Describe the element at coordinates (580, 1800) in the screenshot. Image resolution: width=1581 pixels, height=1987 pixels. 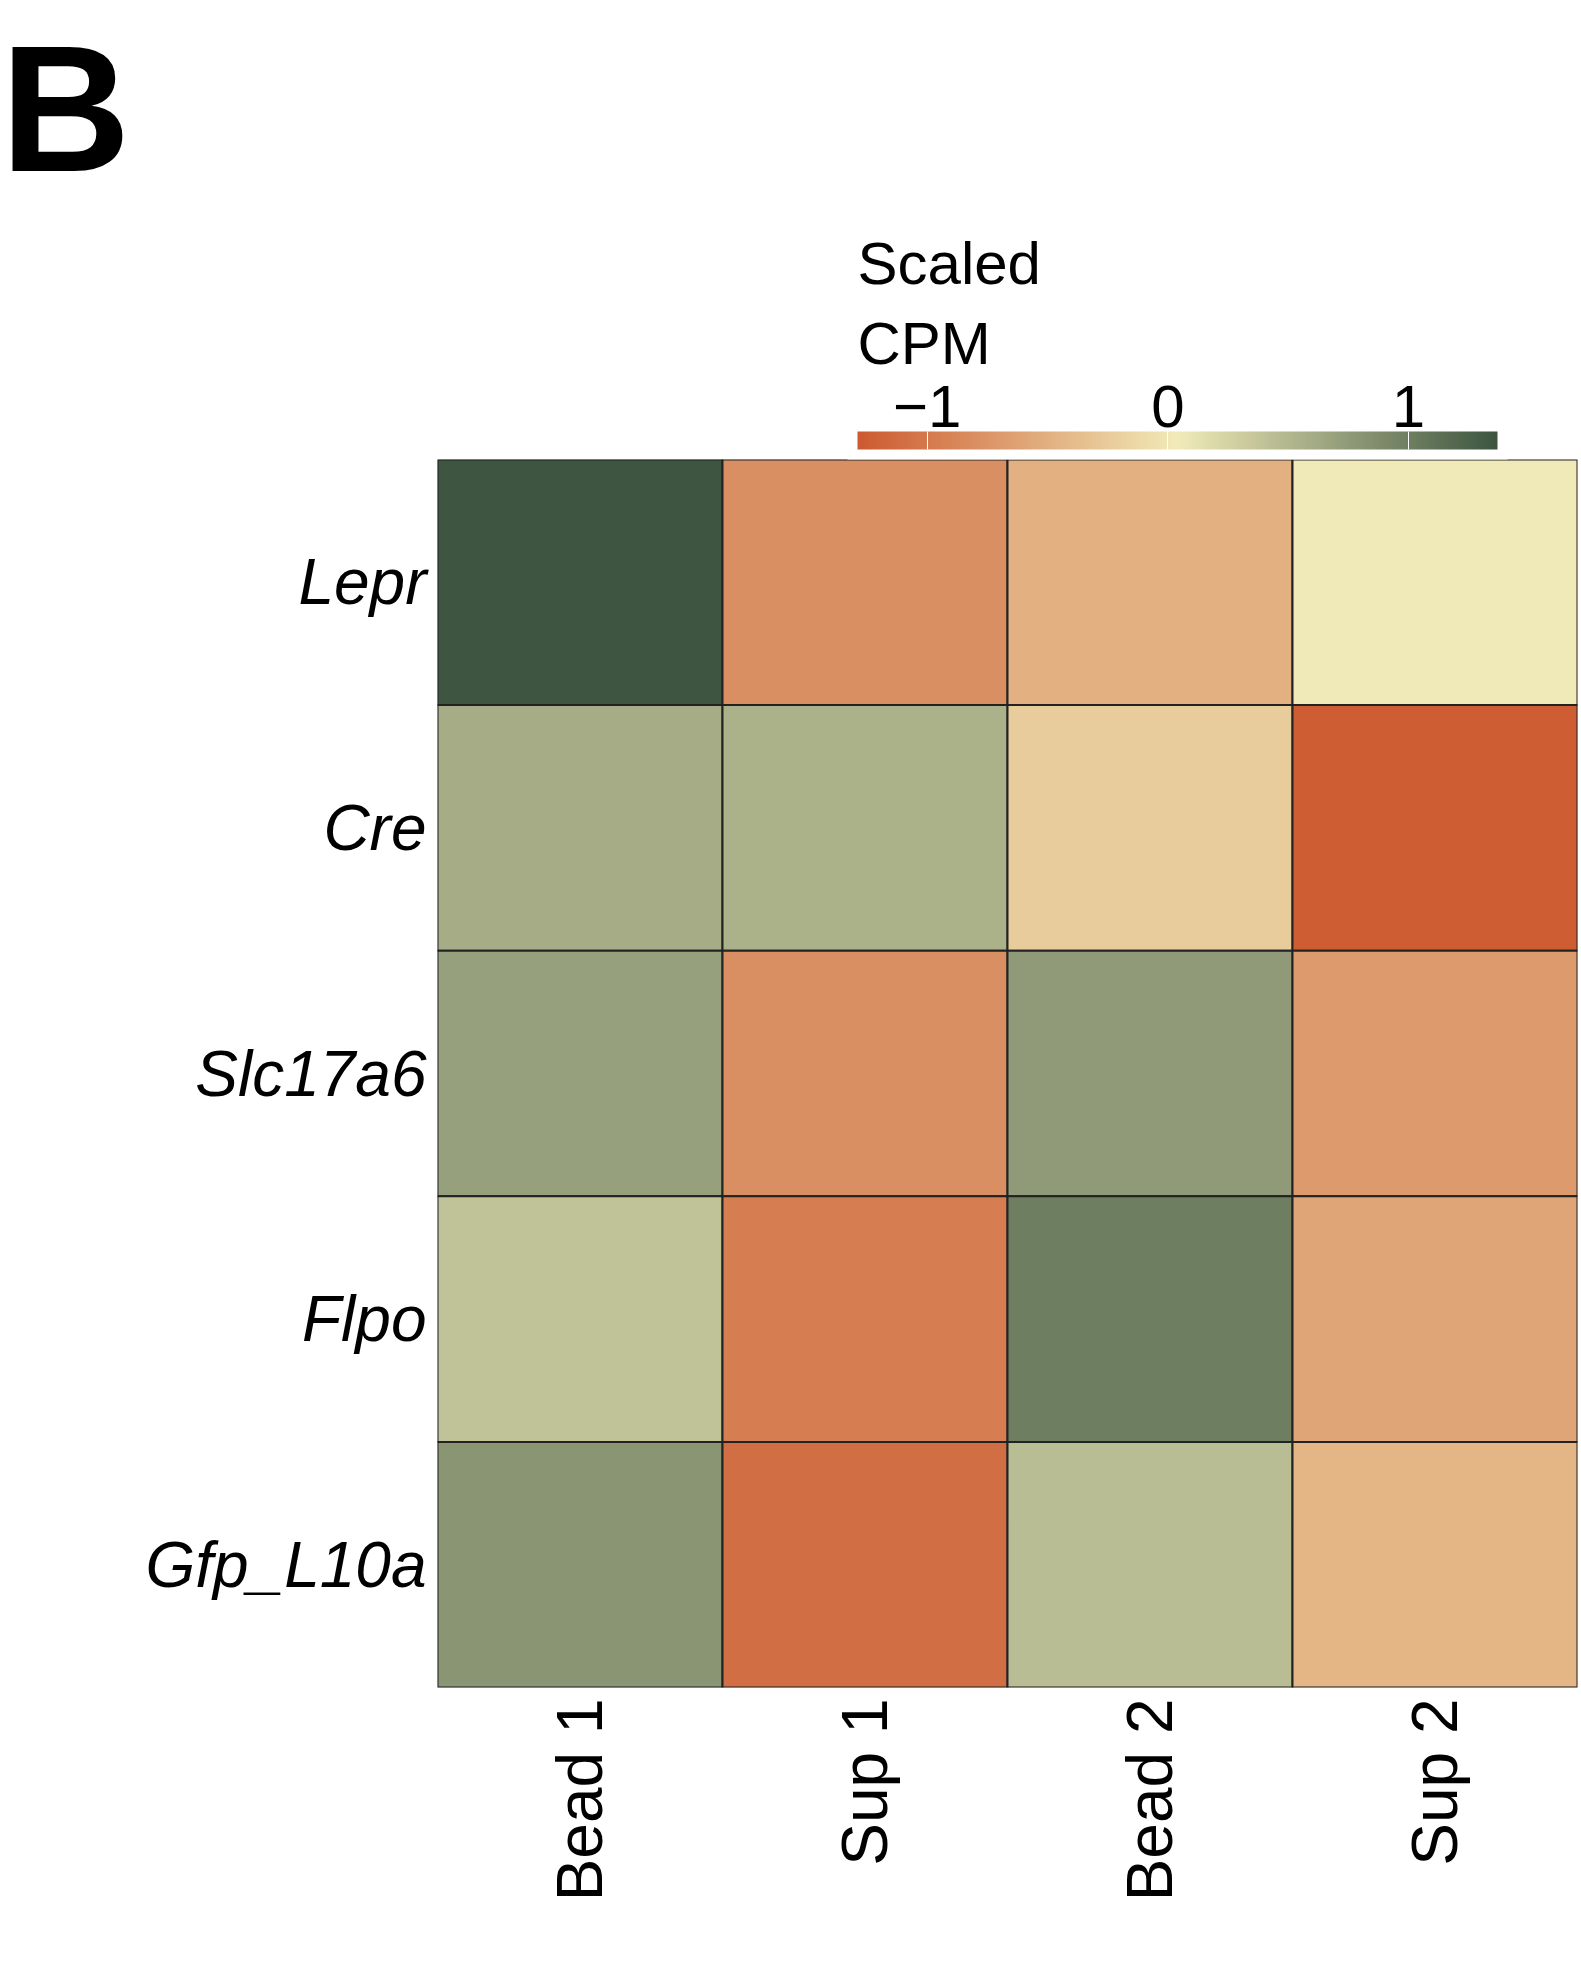
I see `x-tick-label: Bead 1` at that location.